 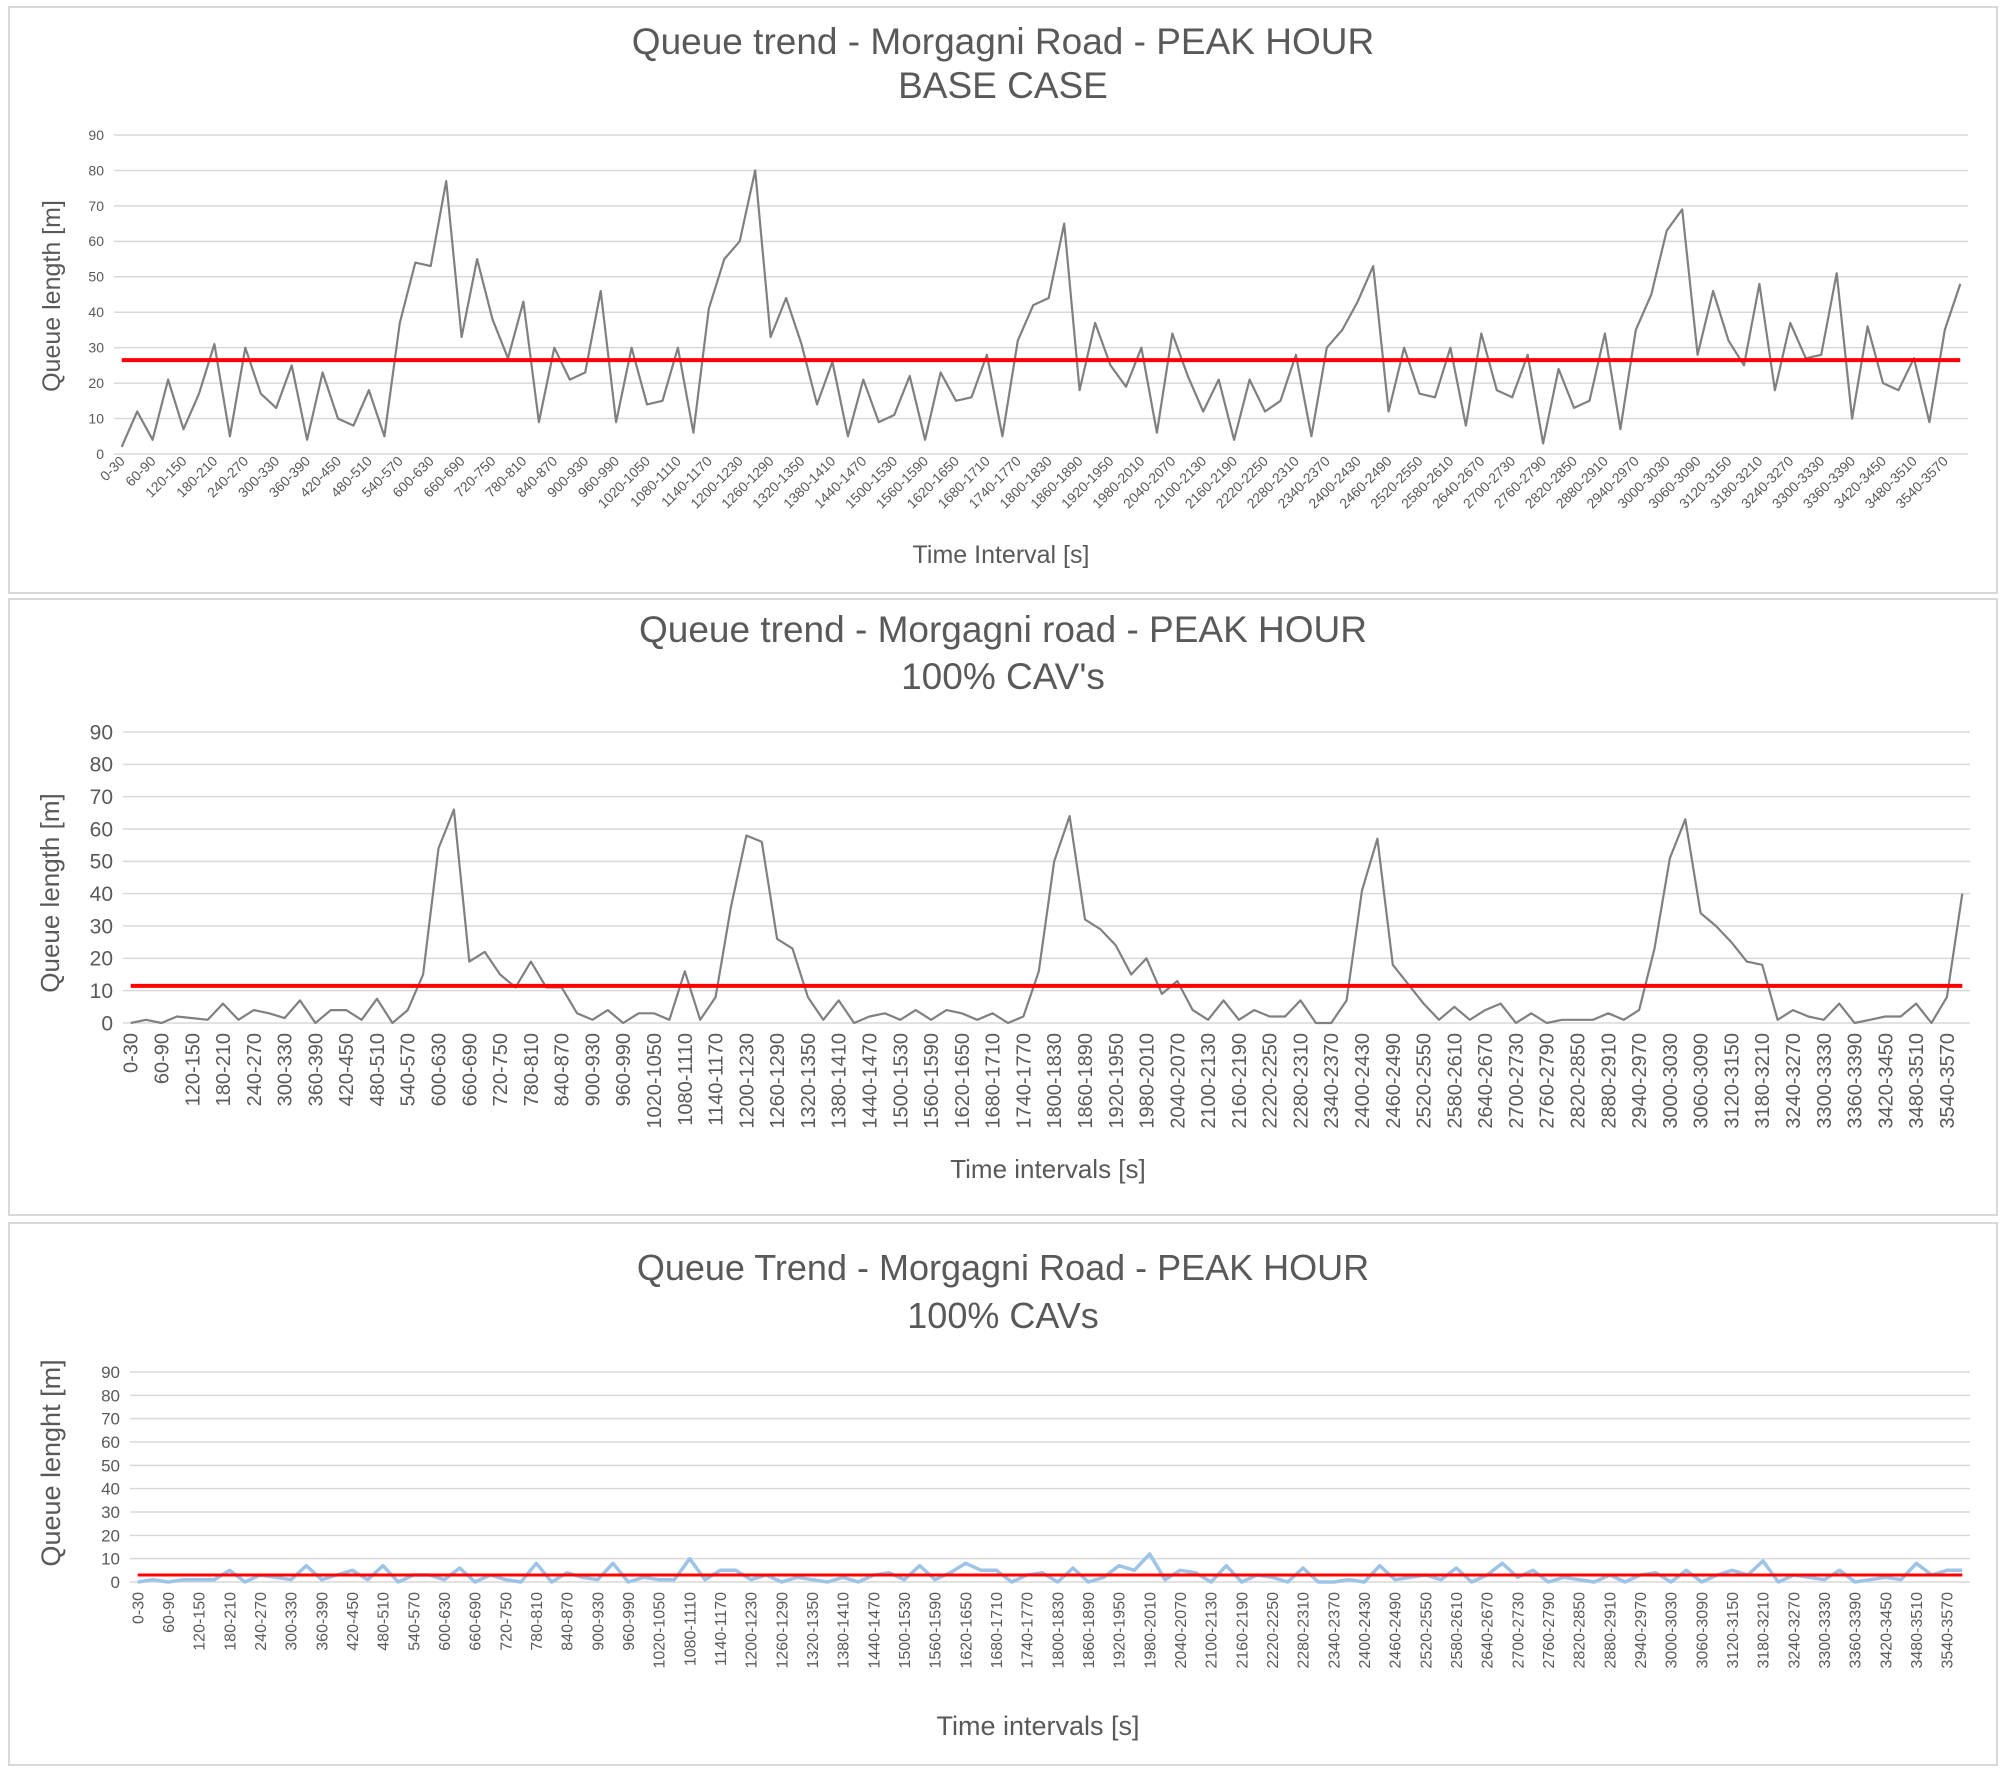 What do you see at coordinates (568, 1621) in the screenshot?
I see `x-tick-label: 840-870` at bounding box center [568, 1621].